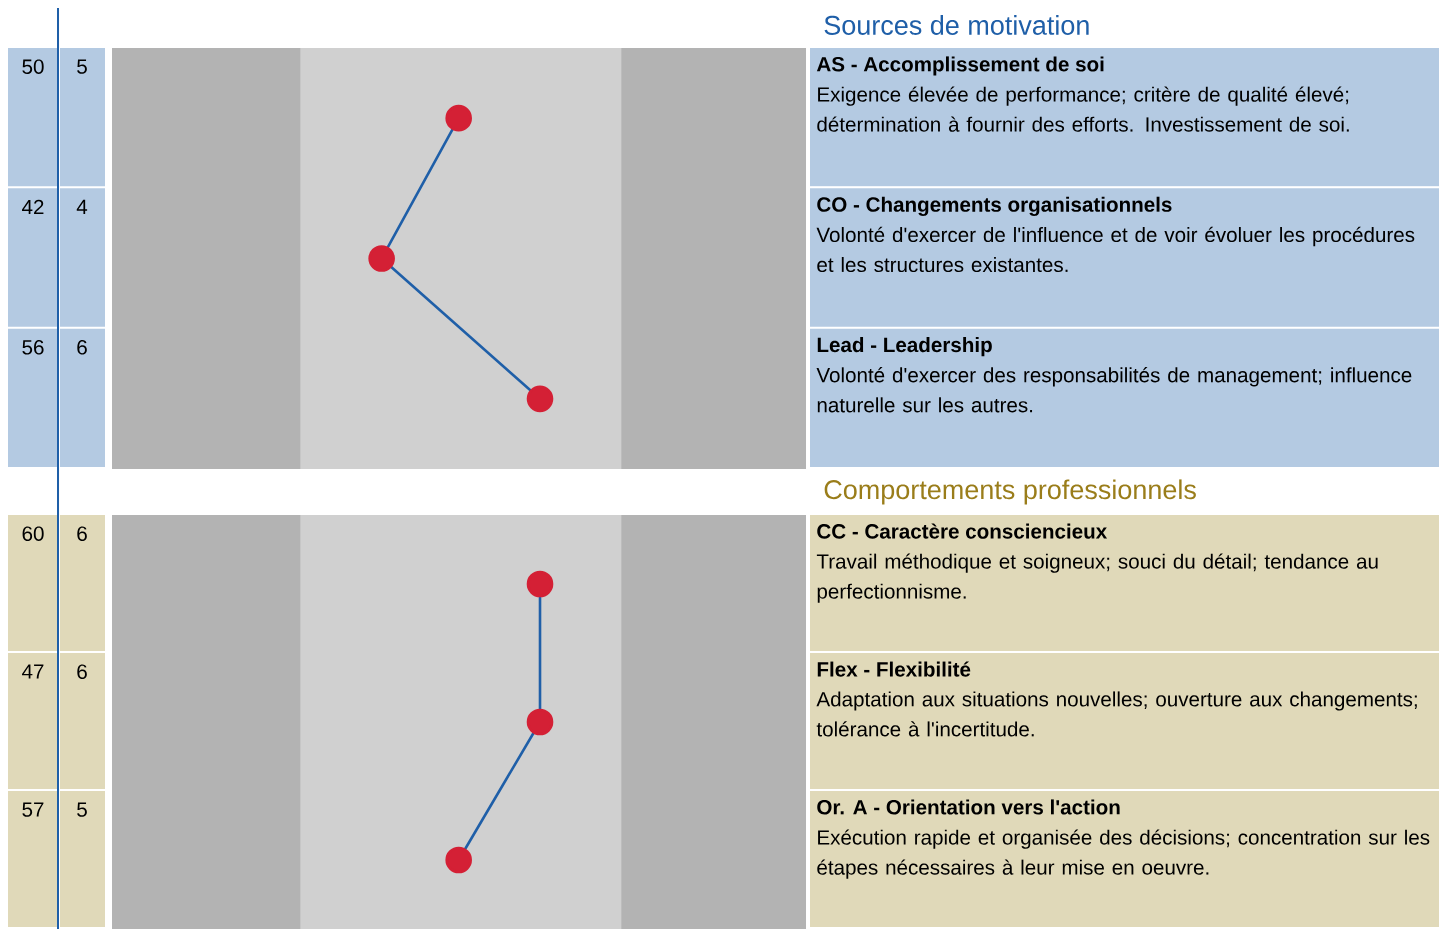 The width and height of the screenshot is (1439, 929). What do you see at coordinates (1010, 492) in the screenshot?
I see `text: Comportements professionnels` at bounding box center [1010, 492].